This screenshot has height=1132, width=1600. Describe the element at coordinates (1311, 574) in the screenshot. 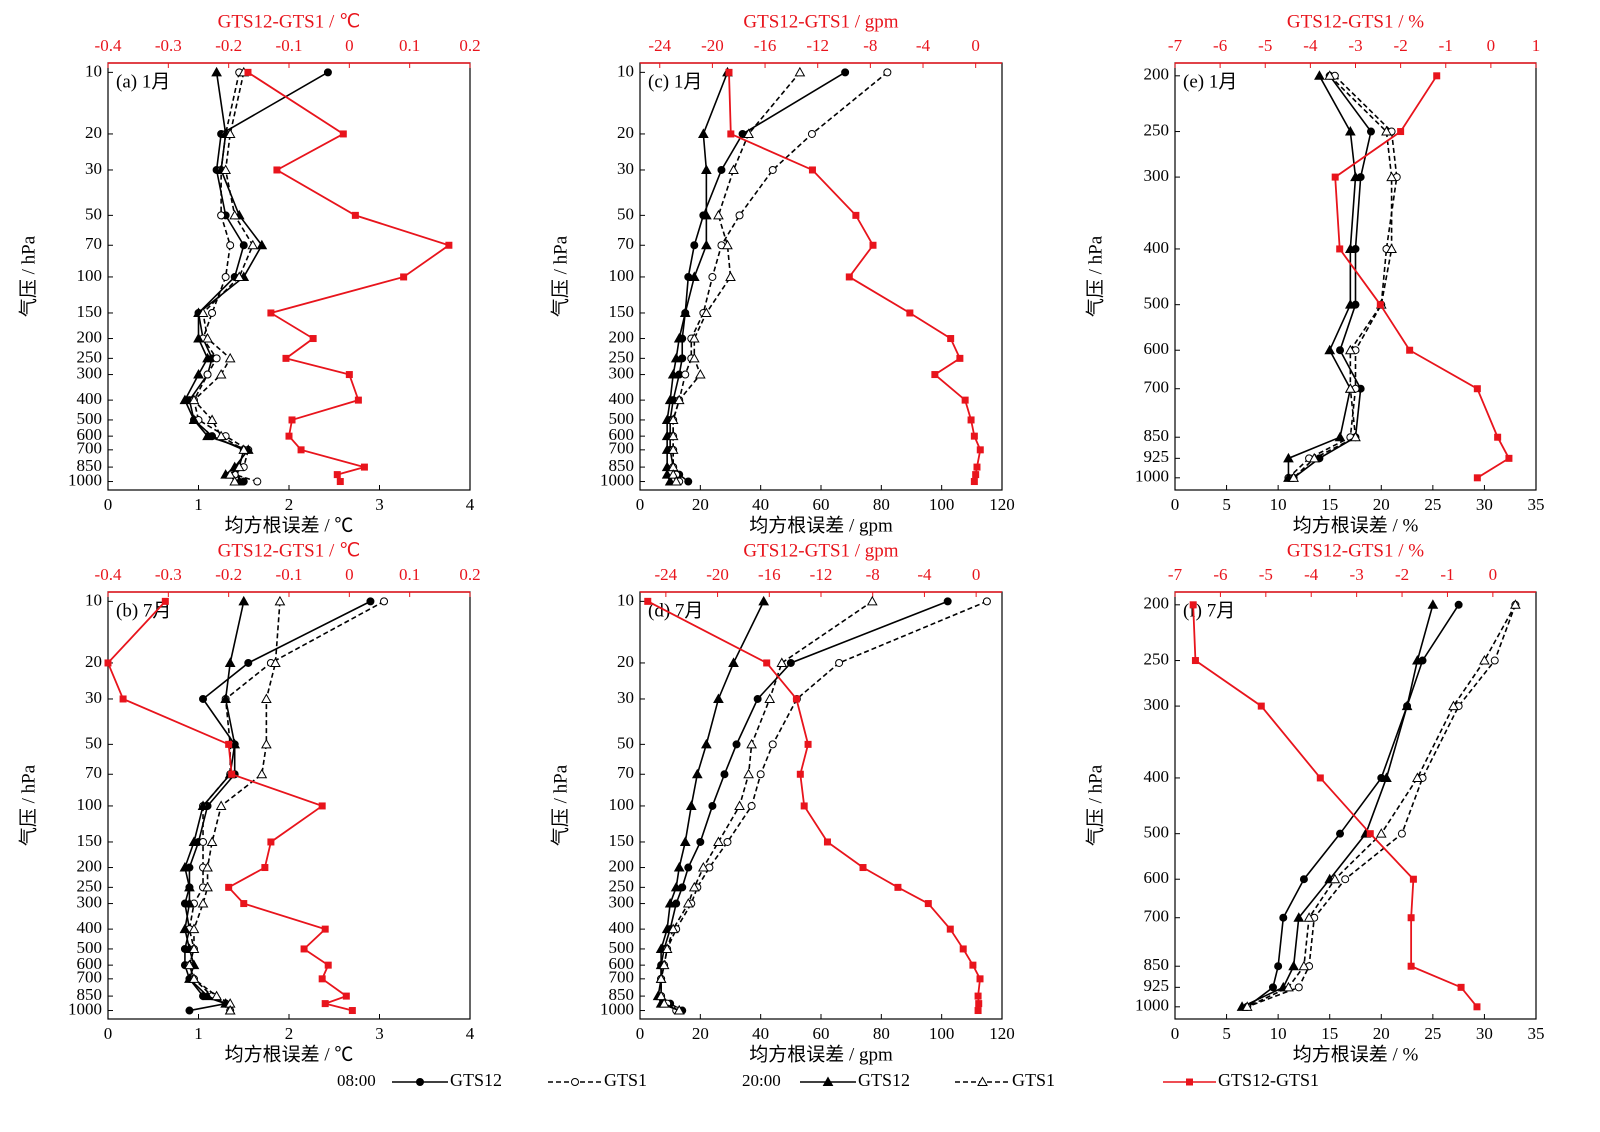

I see `x2-tick-label: -4` at that location.